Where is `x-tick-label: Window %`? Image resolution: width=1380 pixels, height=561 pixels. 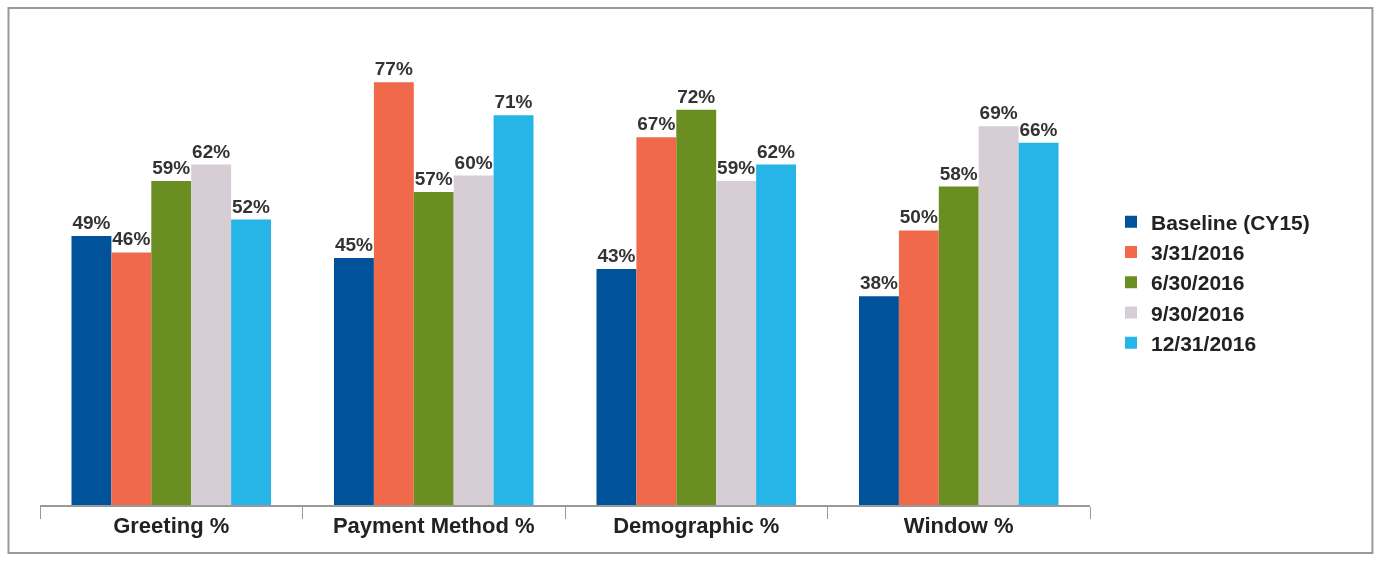
x-tick-label: Window % is located at coordinates (958, 526).